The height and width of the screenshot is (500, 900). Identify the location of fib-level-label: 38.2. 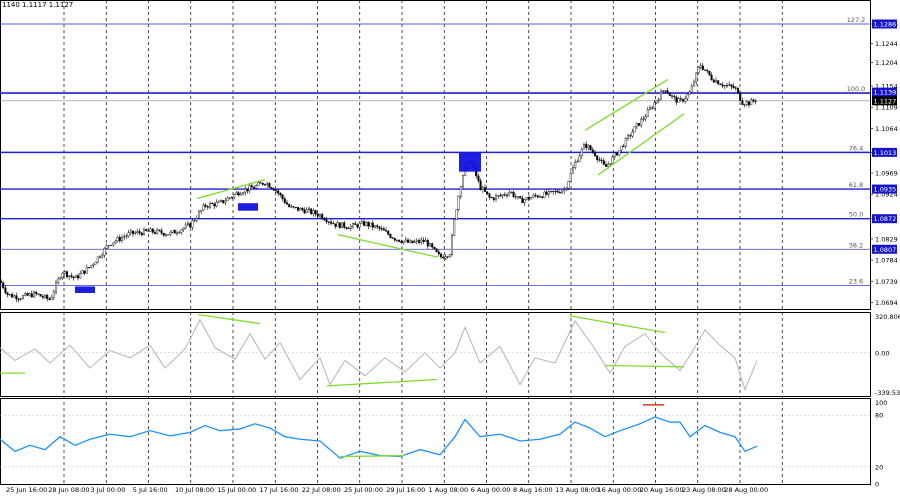
(856, 245).